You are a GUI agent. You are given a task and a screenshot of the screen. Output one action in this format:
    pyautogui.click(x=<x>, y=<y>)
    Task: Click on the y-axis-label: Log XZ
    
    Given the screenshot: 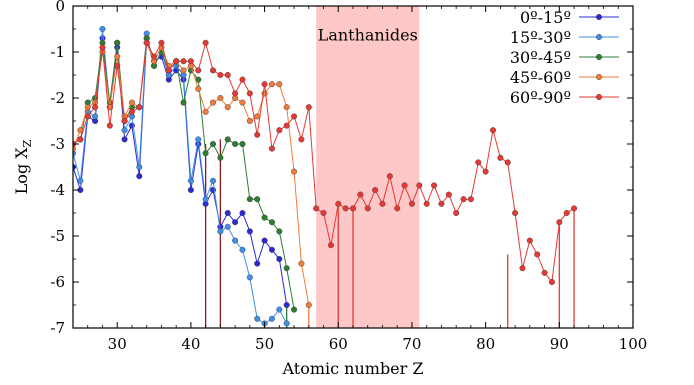 What is the action you would take?
    pyautogui.click(x=23, y=166)
    